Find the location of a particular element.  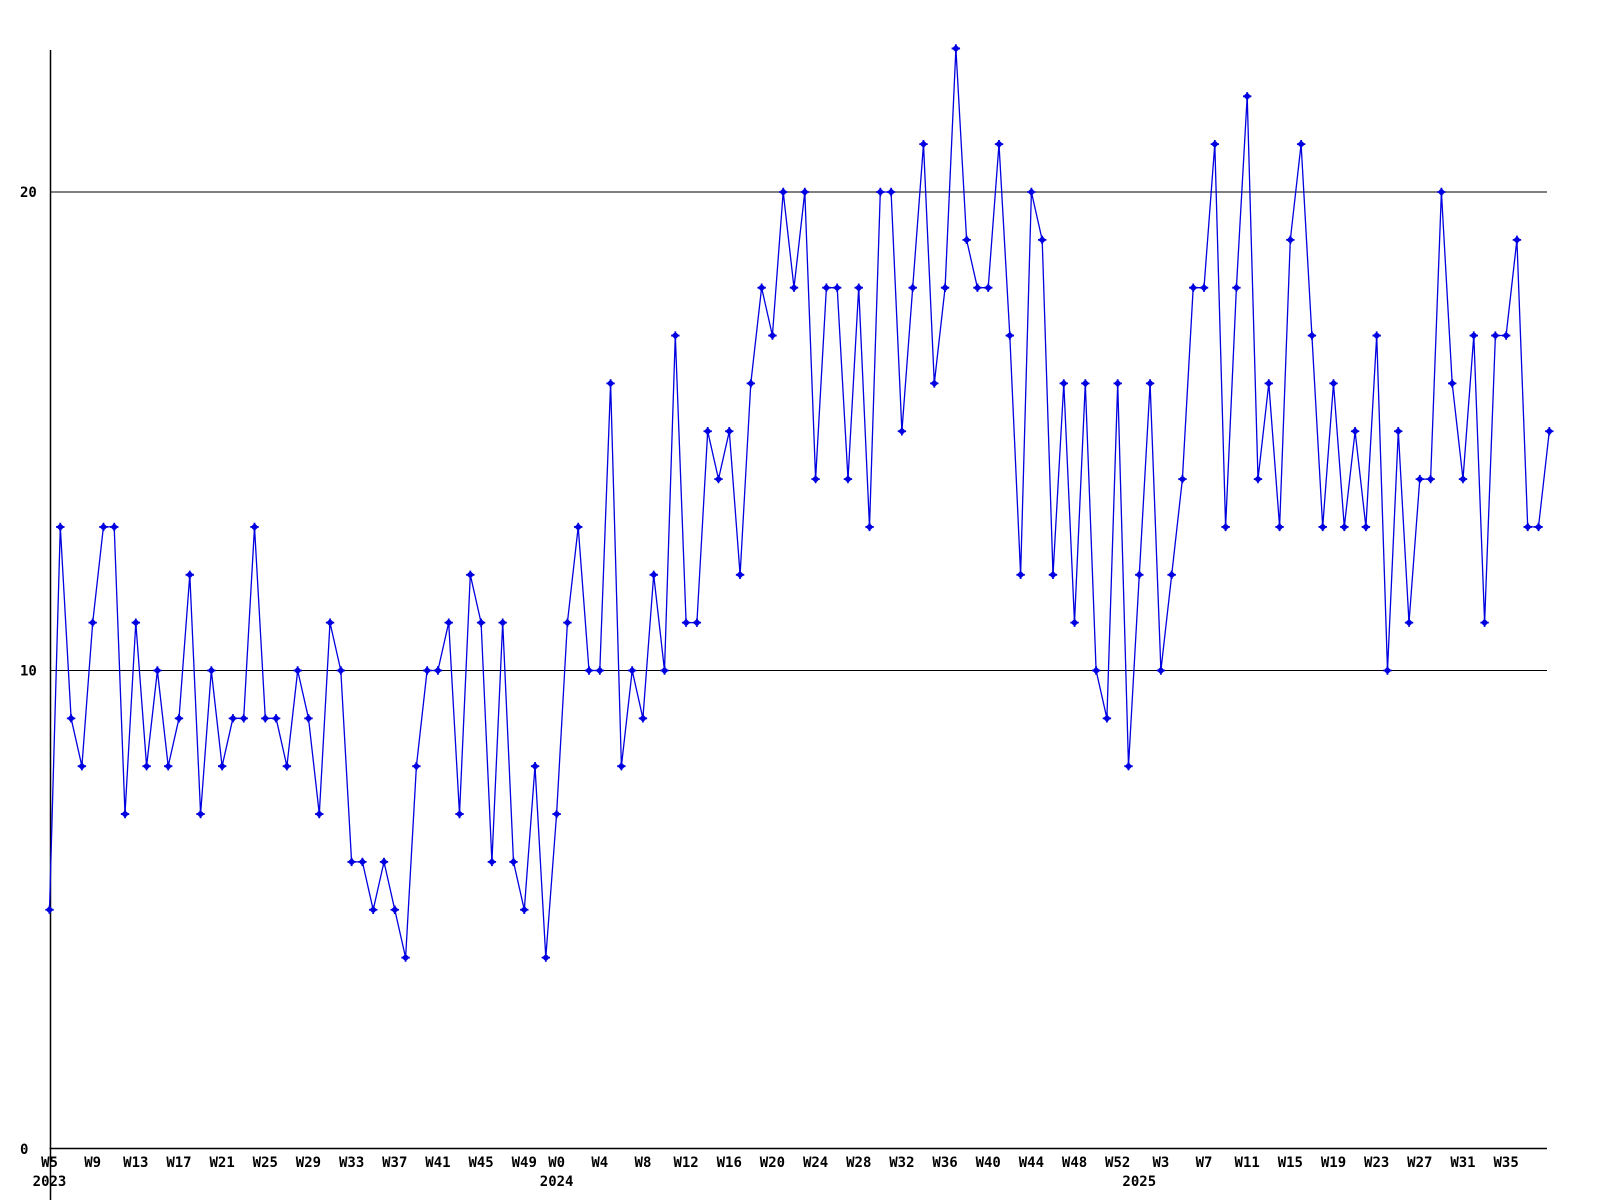

x-tick-label: W41 is located at coordinates (437, 1163).